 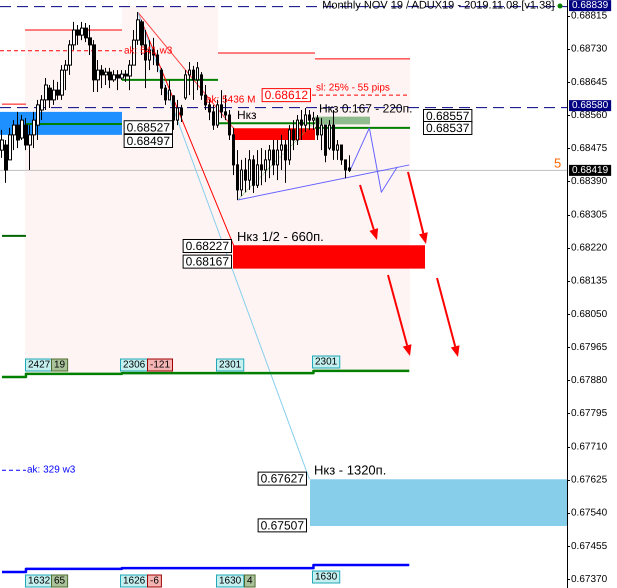 I want to click on annotation: 0.68167, so click(x=208, y=261).